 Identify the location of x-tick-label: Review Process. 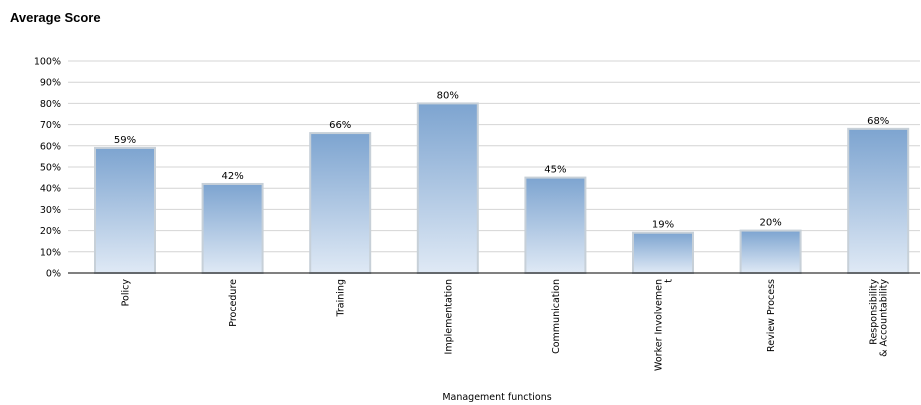
(771, 315).